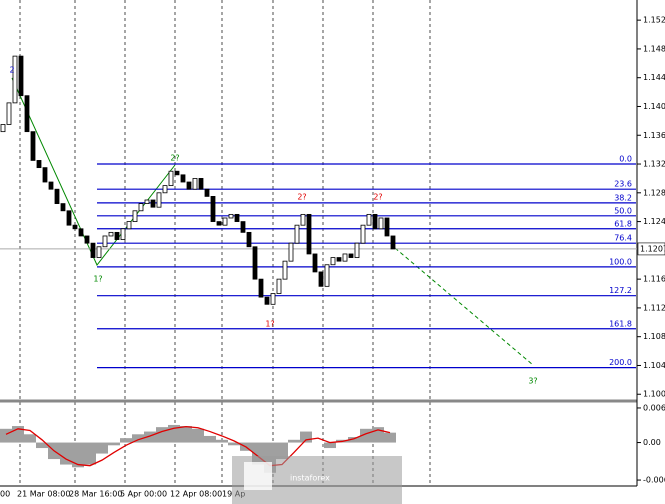 The width and height of the screenshot is (665, 504). Describe the element at coordinates (623, 197) in the screenshot. I see `fib-label: 38.2` at that location.